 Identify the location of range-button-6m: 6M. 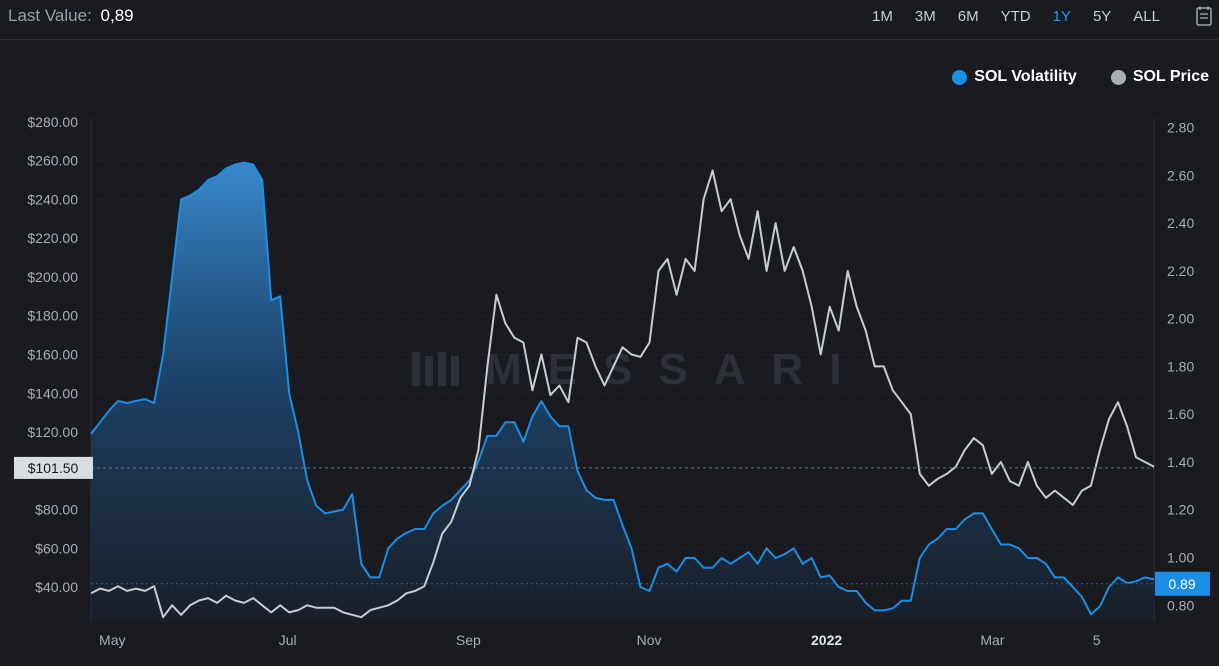
(968, 16).